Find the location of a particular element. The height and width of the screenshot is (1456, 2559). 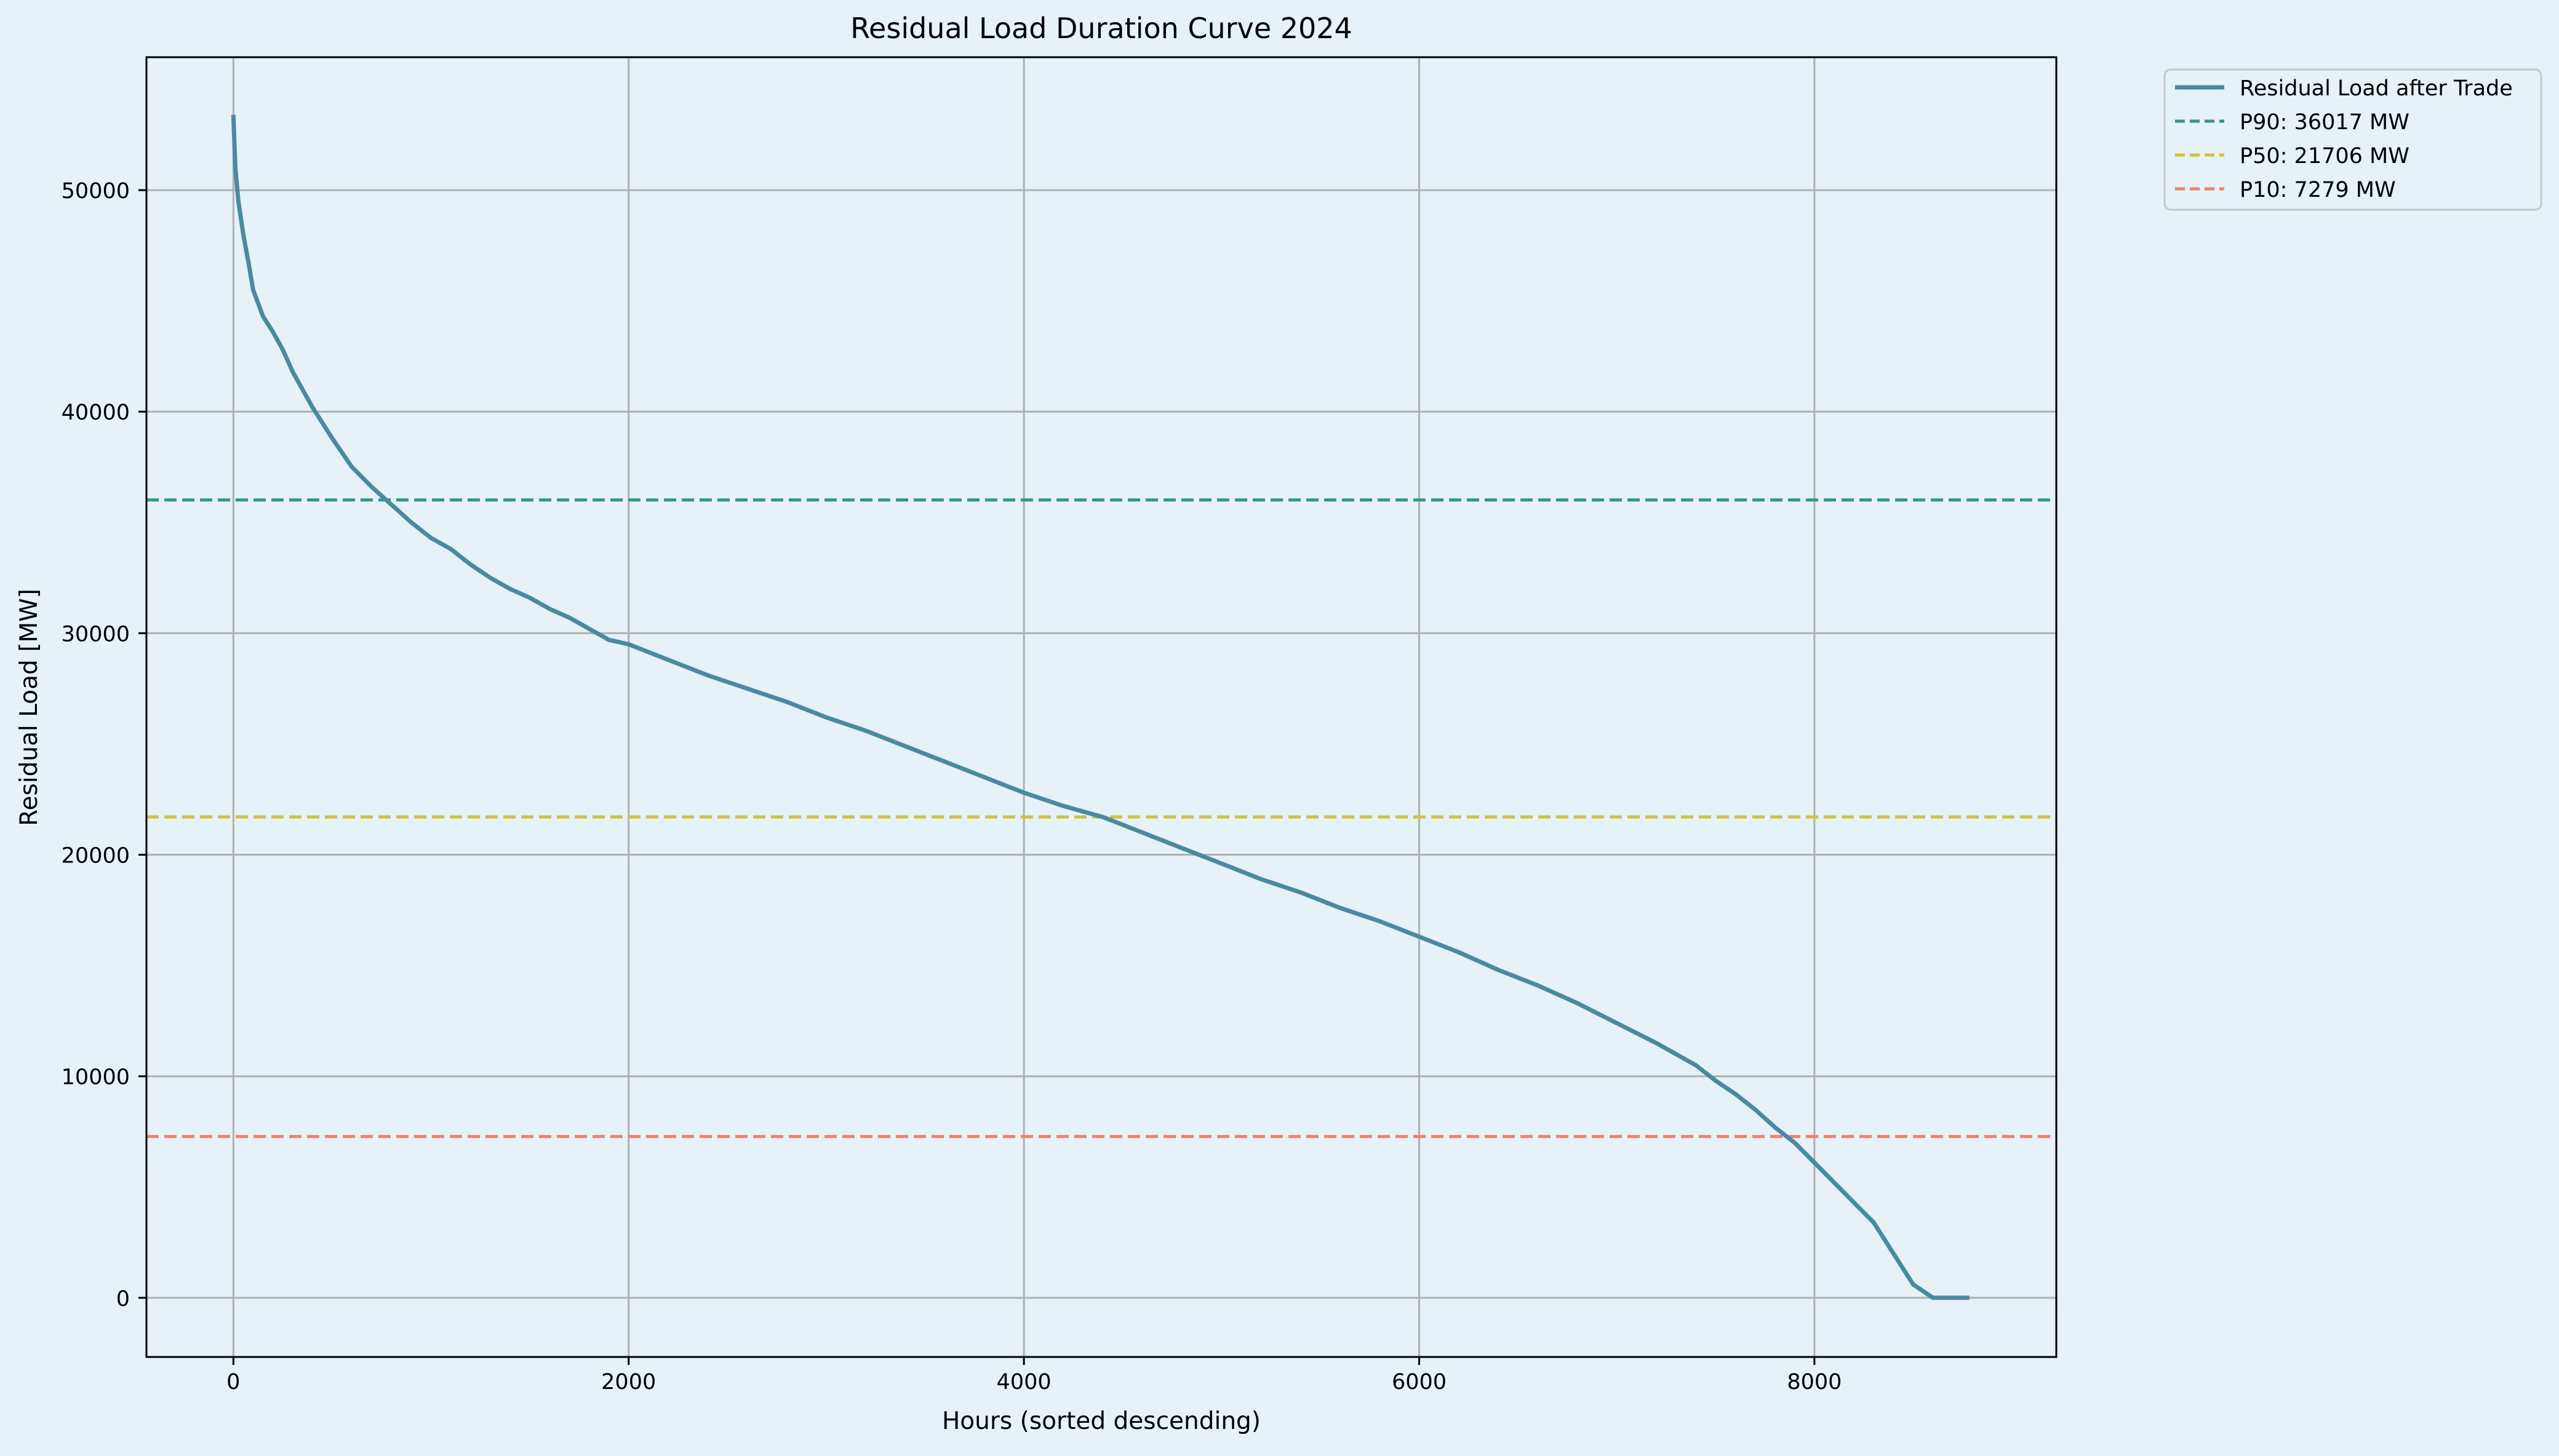

legend-frame is located at coordinates (2352, 139).